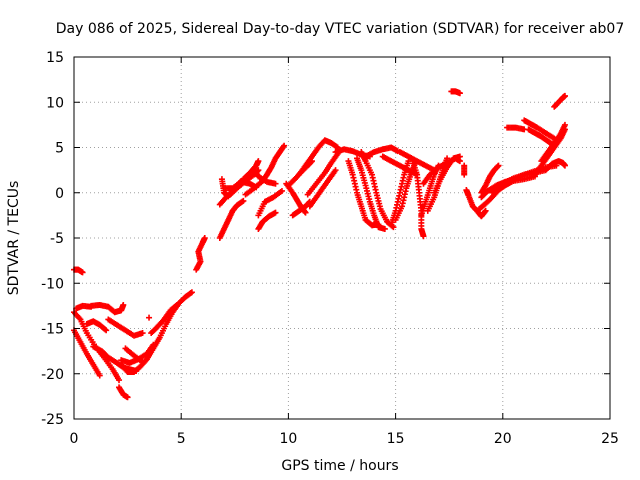 Image resolution: width=640 pixels, height=480 pixels. Describe the element at coordinates (87, 353) in the screenshot. I see `series-arc-c` at that location.